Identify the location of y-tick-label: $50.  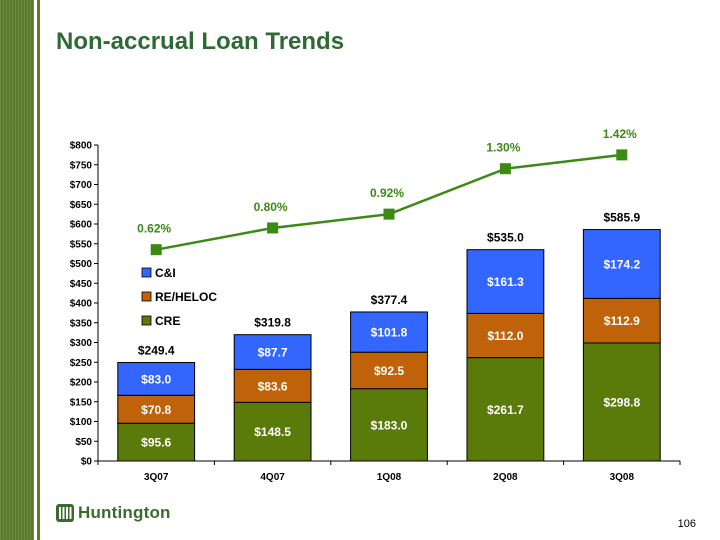
(83, 442).